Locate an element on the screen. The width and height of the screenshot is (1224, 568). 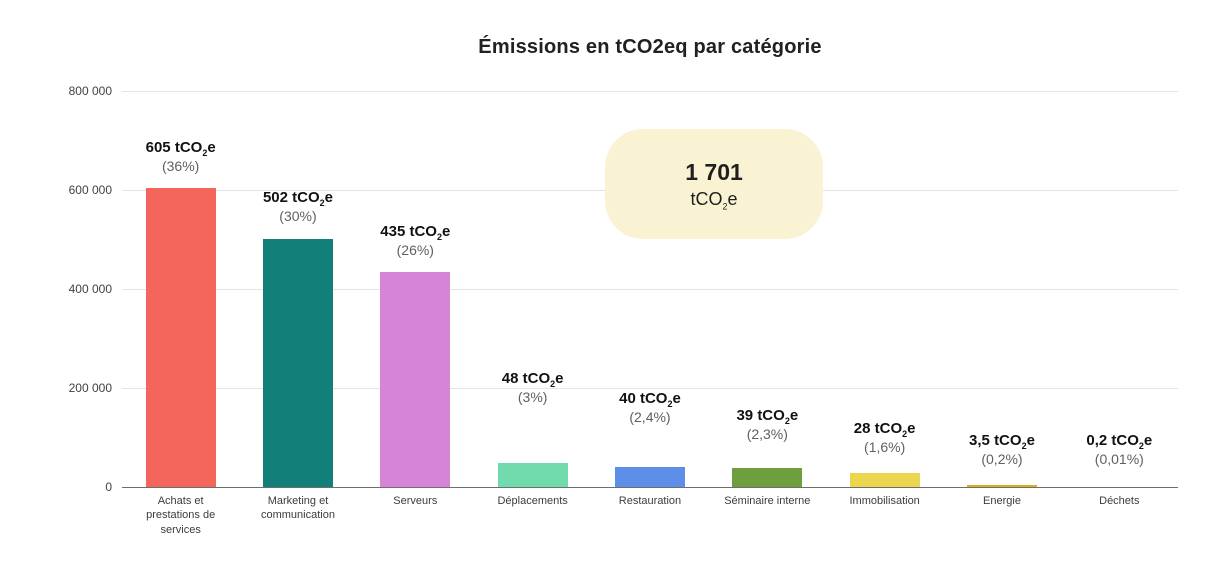
bar-slot-deplacements: 48 tCO2e (3%) Déplacements is located at coordinates (532, 299).